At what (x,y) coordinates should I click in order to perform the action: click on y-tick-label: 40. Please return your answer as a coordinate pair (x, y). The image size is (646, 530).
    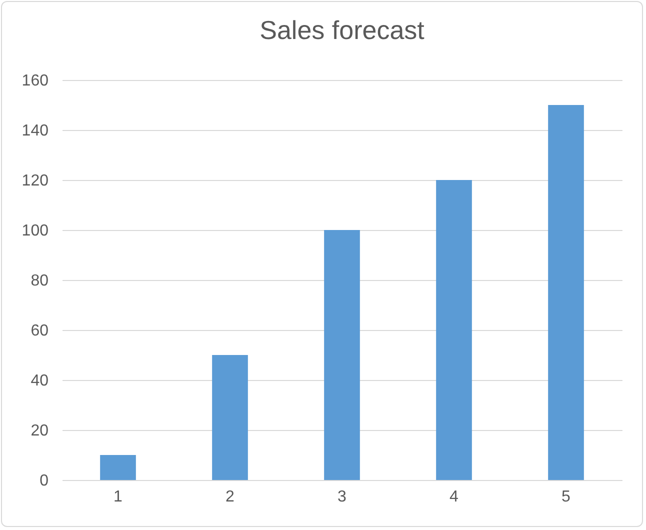
    Looking at the image, I should click on (39, 381).